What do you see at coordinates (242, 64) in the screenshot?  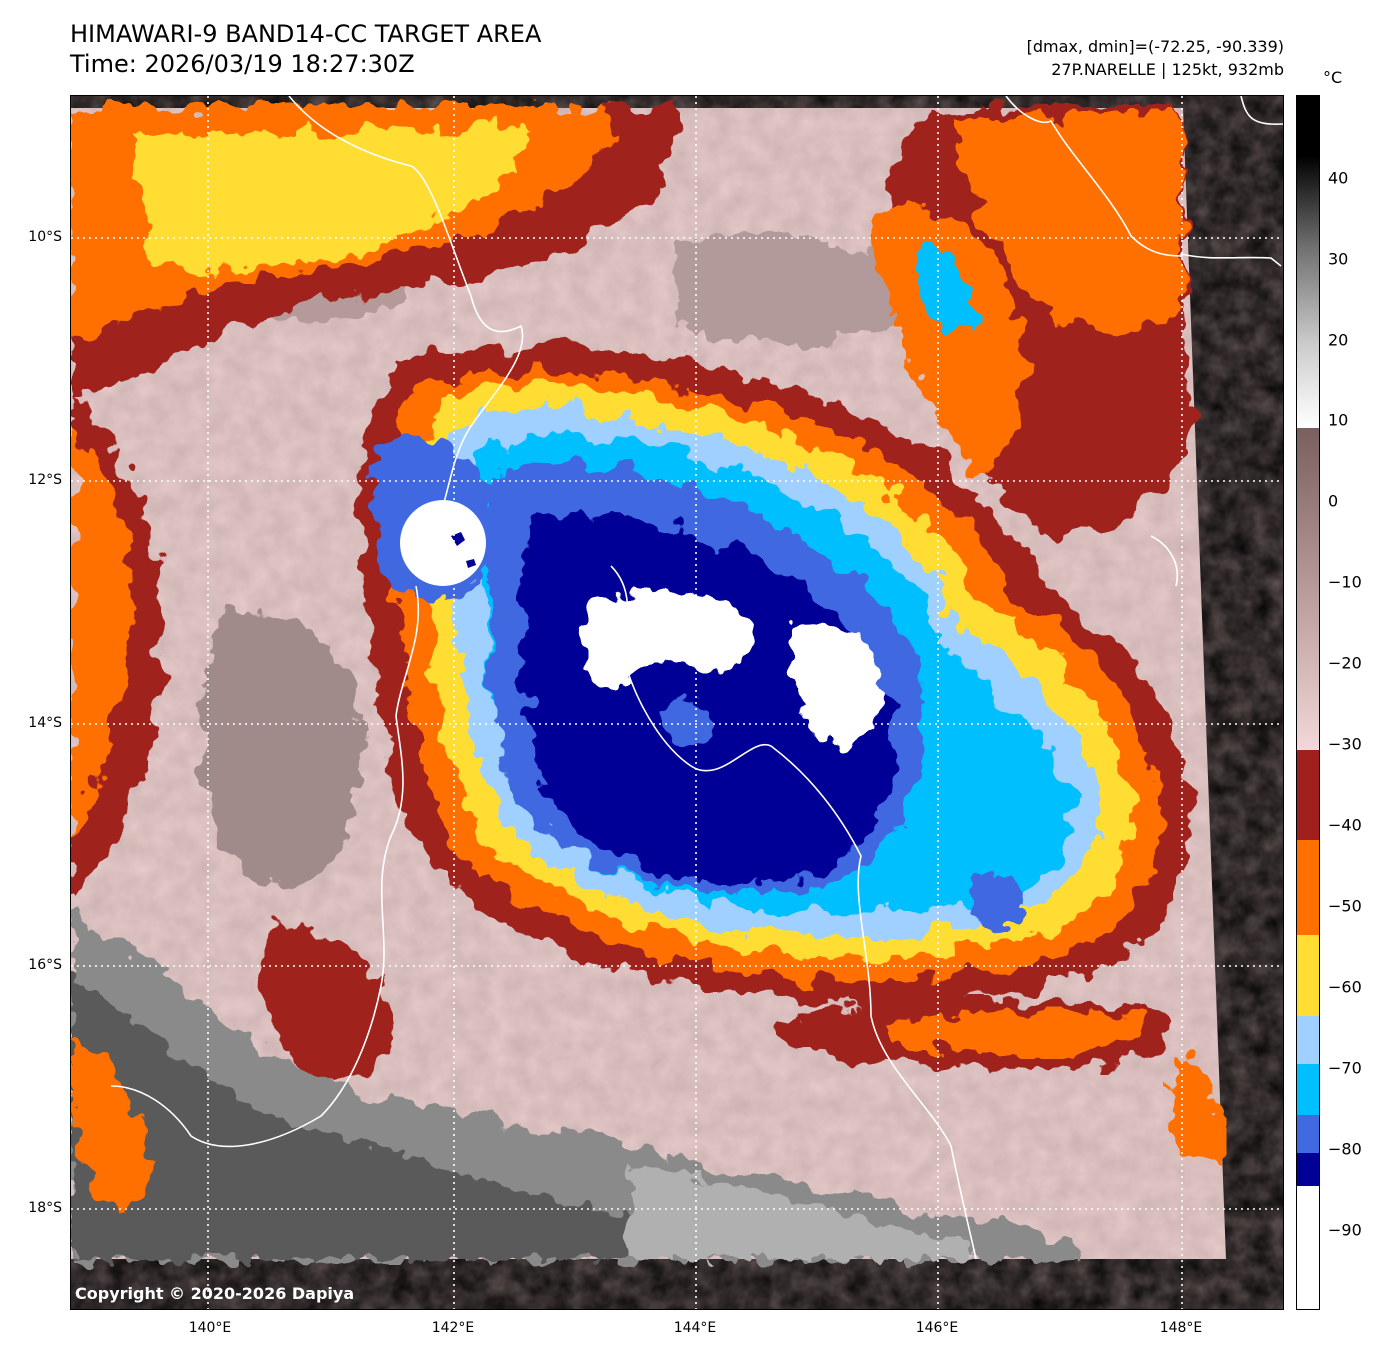 I see `map-timestamp: Time: 2026/03/19 18:27:30Z` at bounding box center [242, 64].